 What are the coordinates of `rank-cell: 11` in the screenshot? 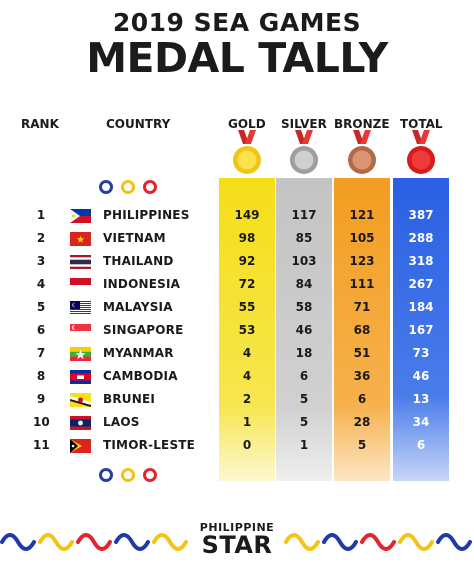 It's located at (41, 445).